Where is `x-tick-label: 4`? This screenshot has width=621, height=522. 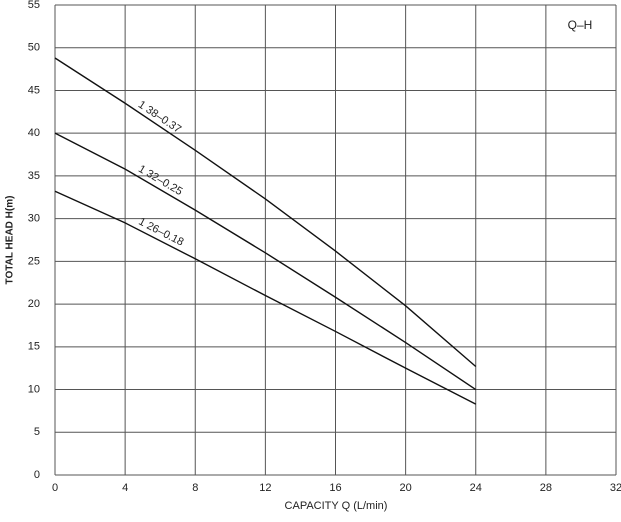 x-tick-label: 4 is located at coordinates (125, 488).